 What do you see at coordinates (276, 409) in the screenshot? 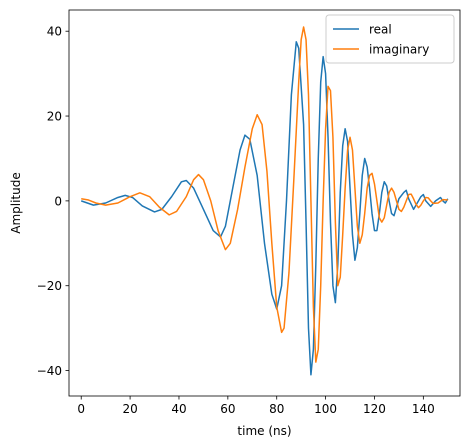
I see `x-tick-label: 80` at bounding box center [276, 409].